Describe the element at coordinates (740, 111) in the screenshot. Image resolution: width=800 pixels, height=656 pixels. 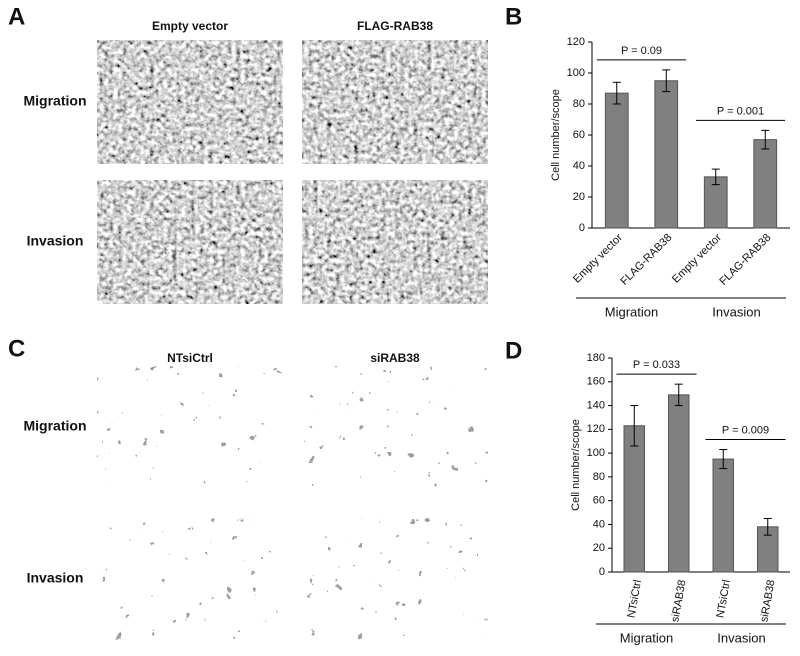
I see `p-value: P = 0.001` at that location.